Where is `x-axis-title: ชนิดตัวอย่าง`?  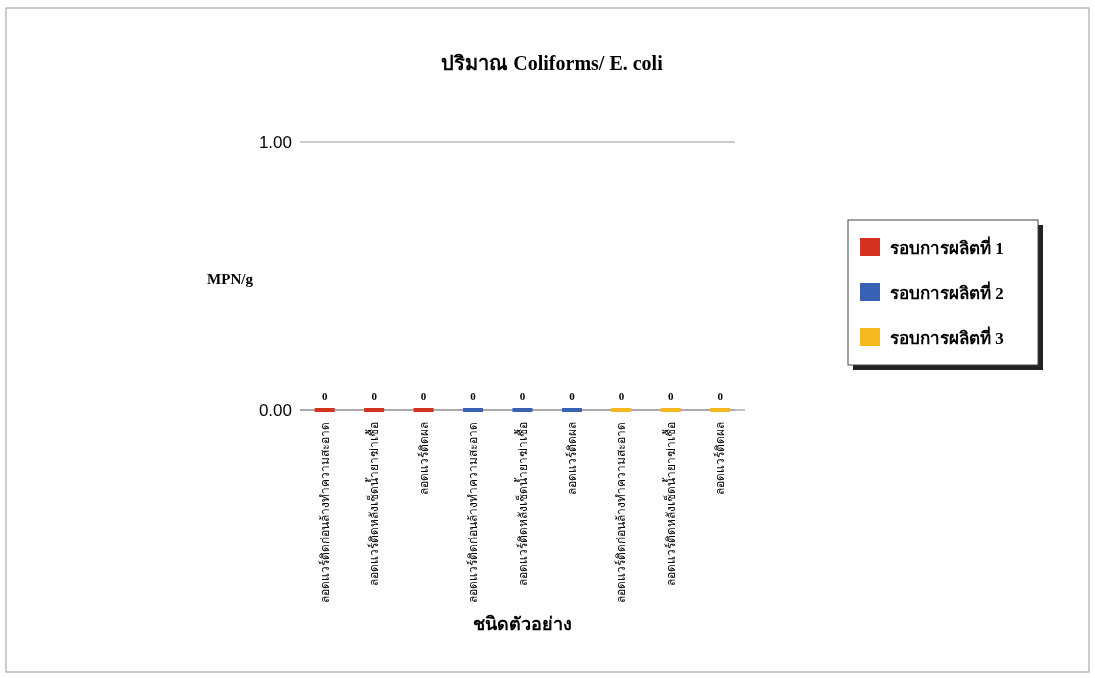 x-axis-title: ชนิดตัวอย่าง is located at coordinates (522, 624).